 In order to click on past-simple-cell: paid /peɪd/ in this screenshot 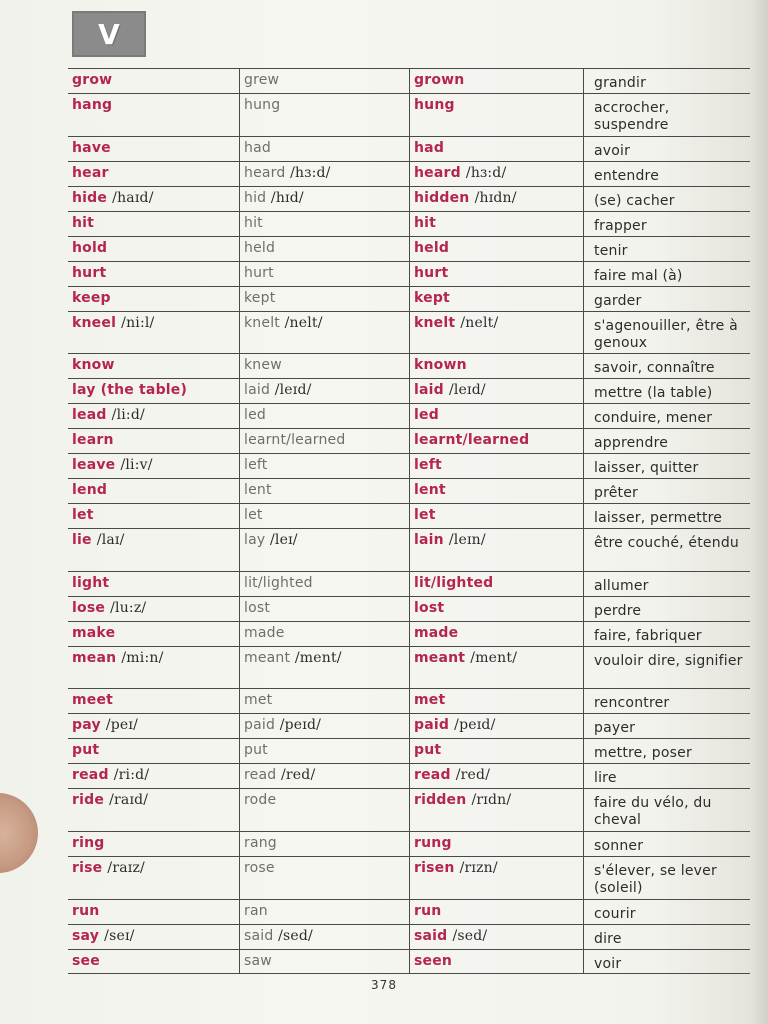, I will do `click(325, 726)`.